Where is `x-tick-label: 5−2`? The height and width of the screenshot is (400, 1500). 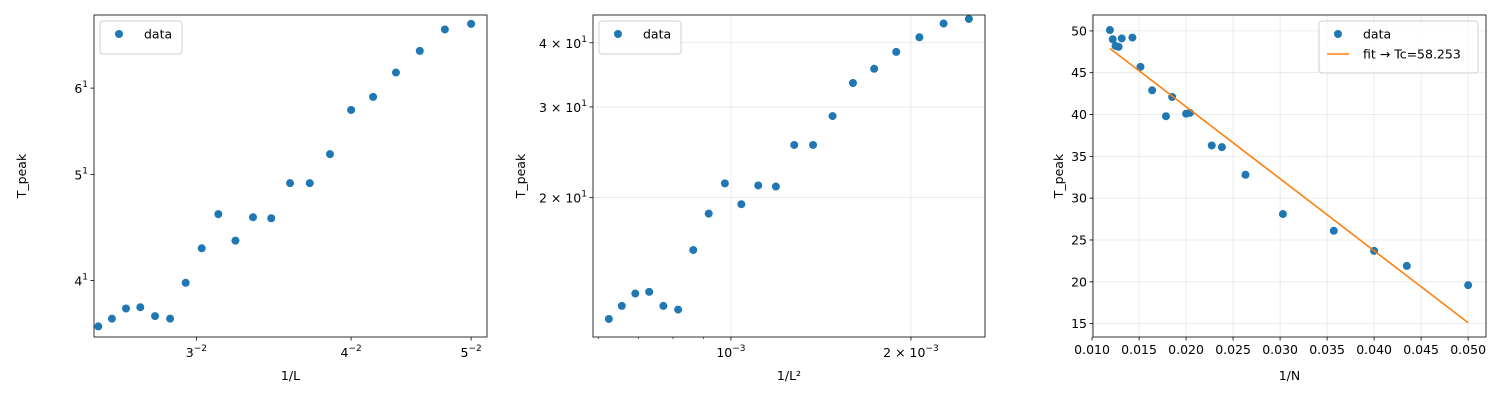 x-tick-label: 5−2 is located at coordinates (470, 352).